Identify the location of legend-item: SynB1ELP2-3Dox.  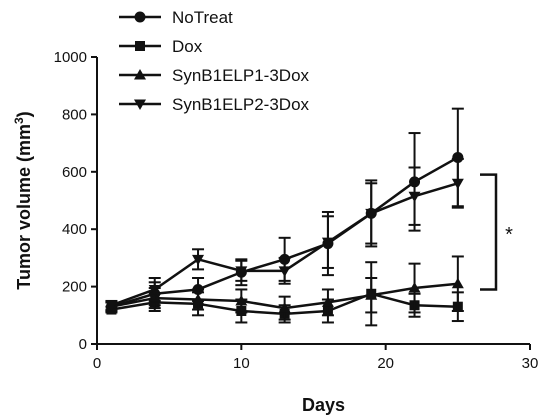
(214, 104).